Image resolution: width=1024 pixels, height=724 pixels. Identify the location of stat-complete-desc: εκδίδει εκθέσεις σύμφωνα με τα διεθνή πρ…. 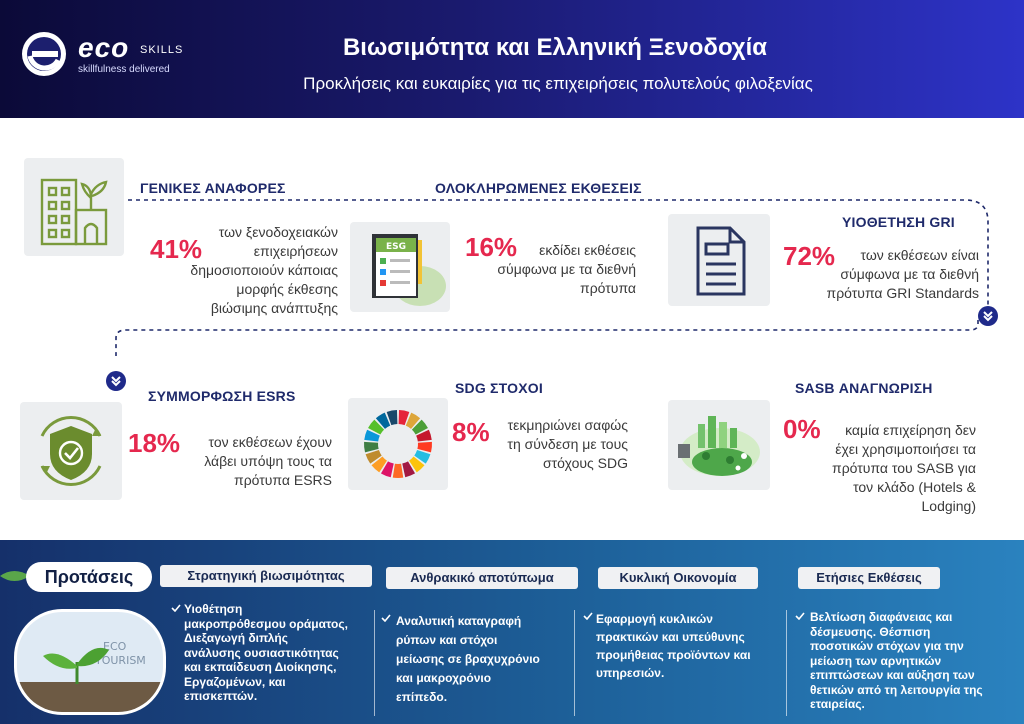
(566, 269).